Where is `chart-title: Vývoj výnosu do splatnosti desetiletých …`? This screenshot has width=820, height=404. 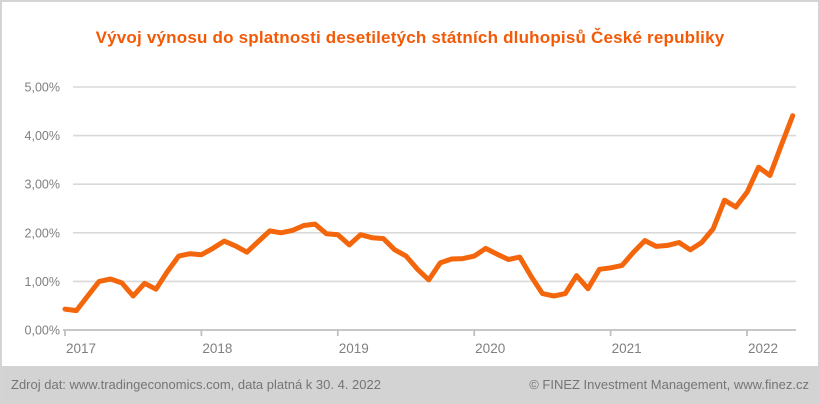
chart-title: Vývoj výnosu do splatnosti desetiletých … is located at coordinates (410, 37).